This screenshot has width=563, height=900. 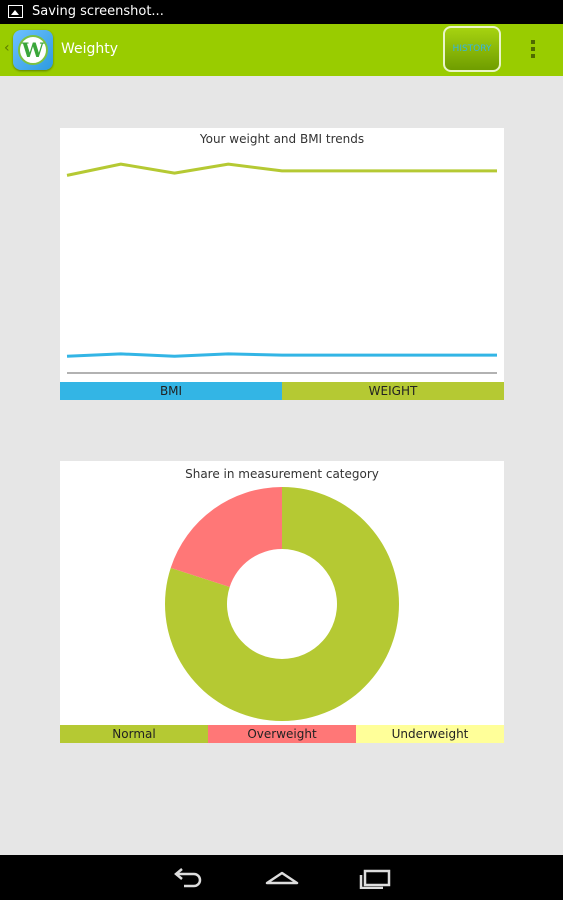 I want to click on donut-slice-overweight, so click(x=226, y=537).